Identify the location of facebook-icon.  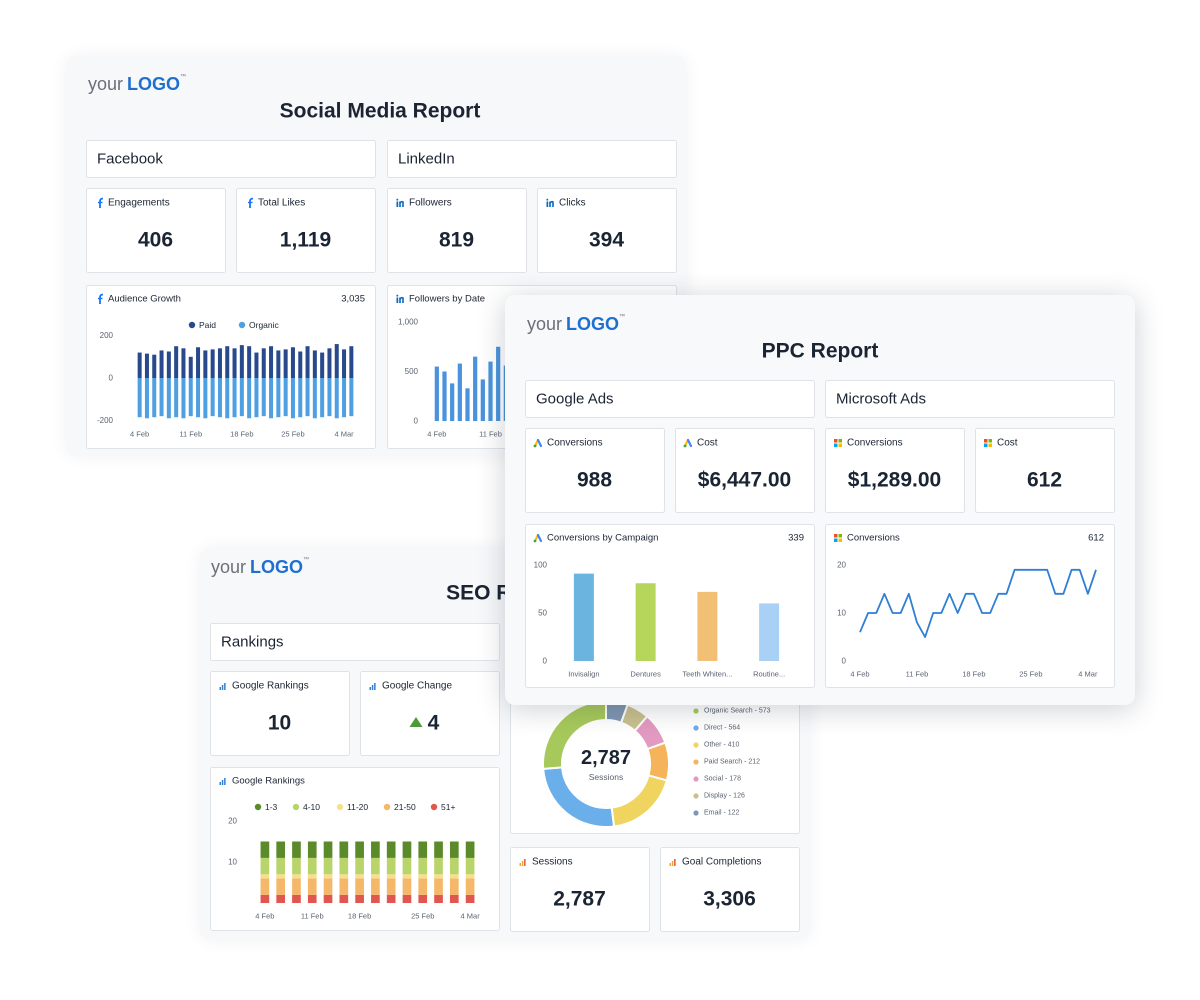
(251, 202).